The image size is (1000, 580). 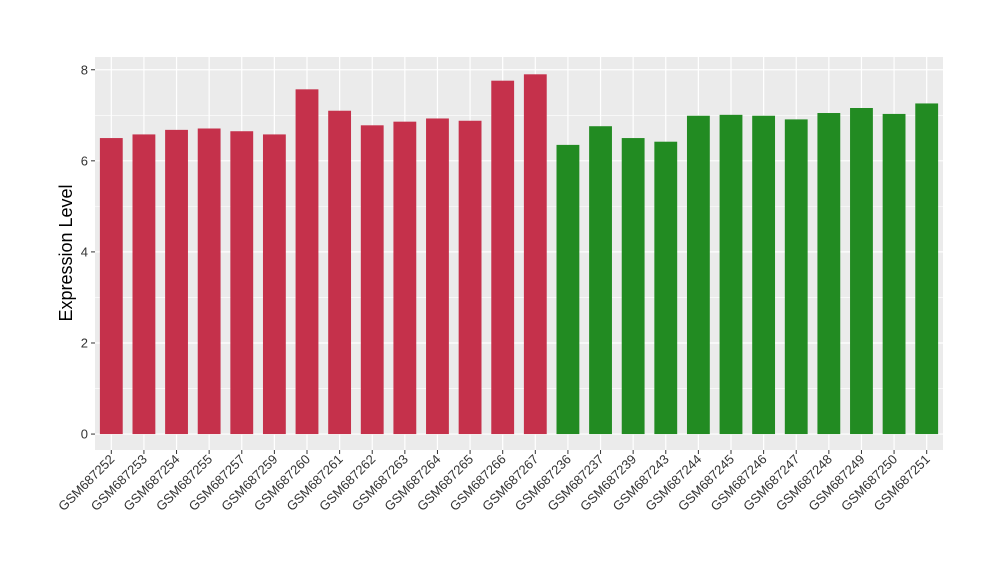 I want to click on y-axis: 0 2 4 6 8, so click(x=88, y=252).